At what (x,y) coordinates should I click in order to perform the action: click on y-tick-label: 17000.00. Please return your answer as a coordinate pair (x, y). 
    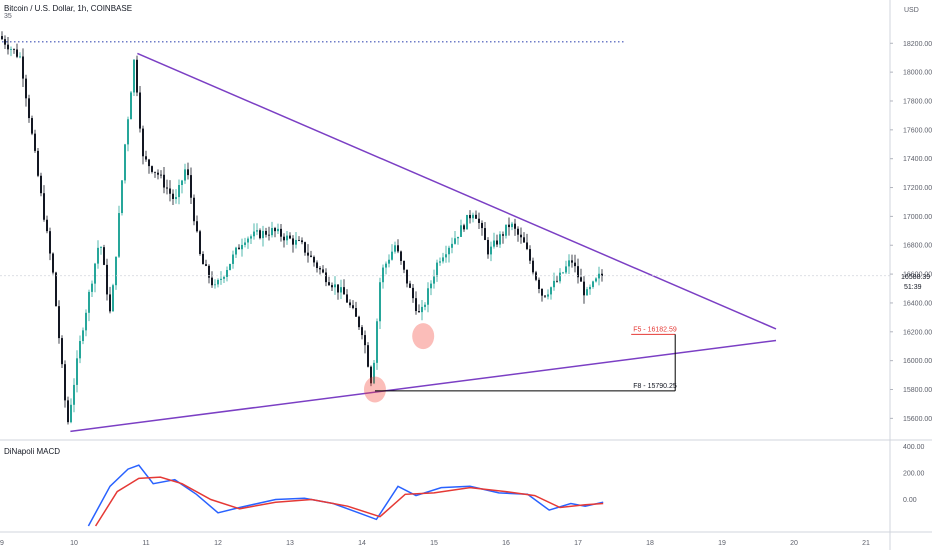
    Looking at the image, I should click on (917, 217).